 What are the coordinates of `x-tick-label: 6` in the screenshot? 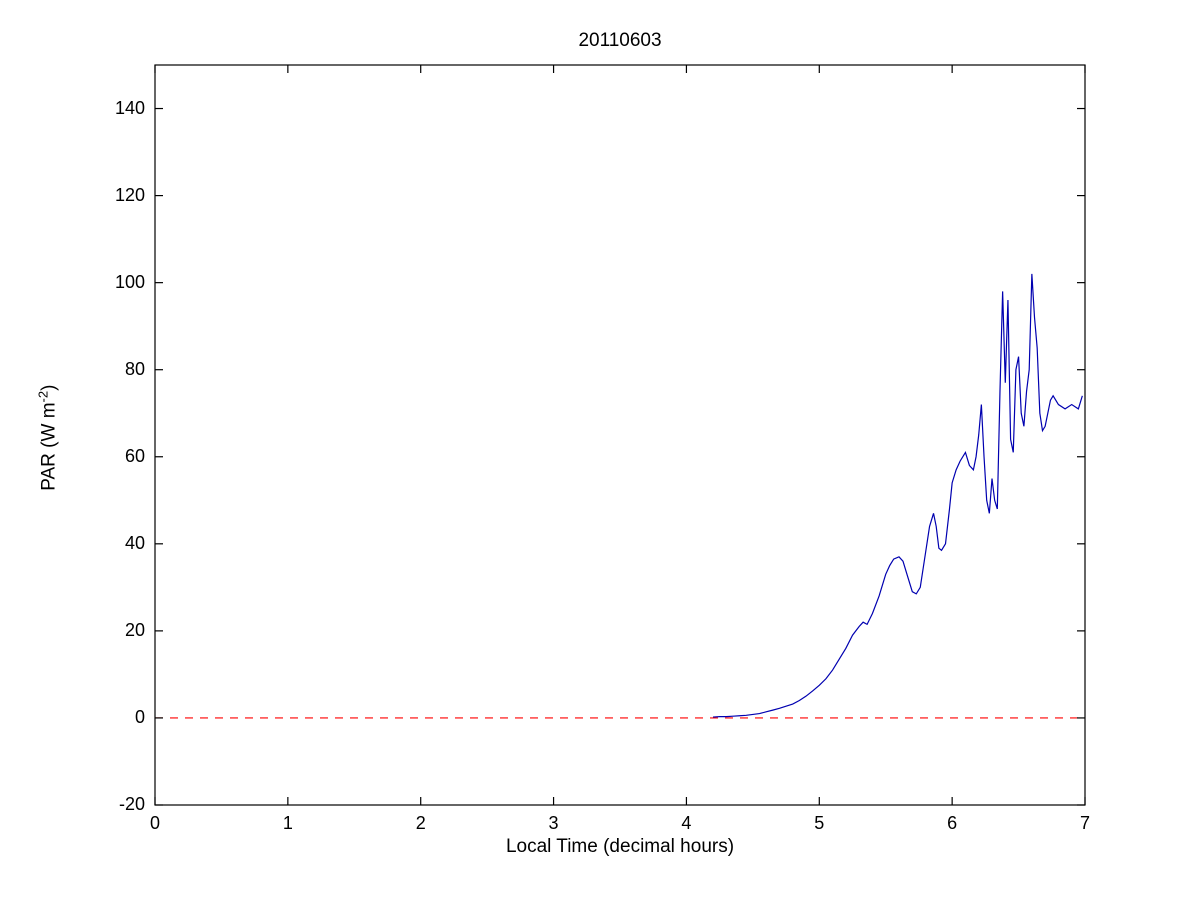 It's located at (952, 823).